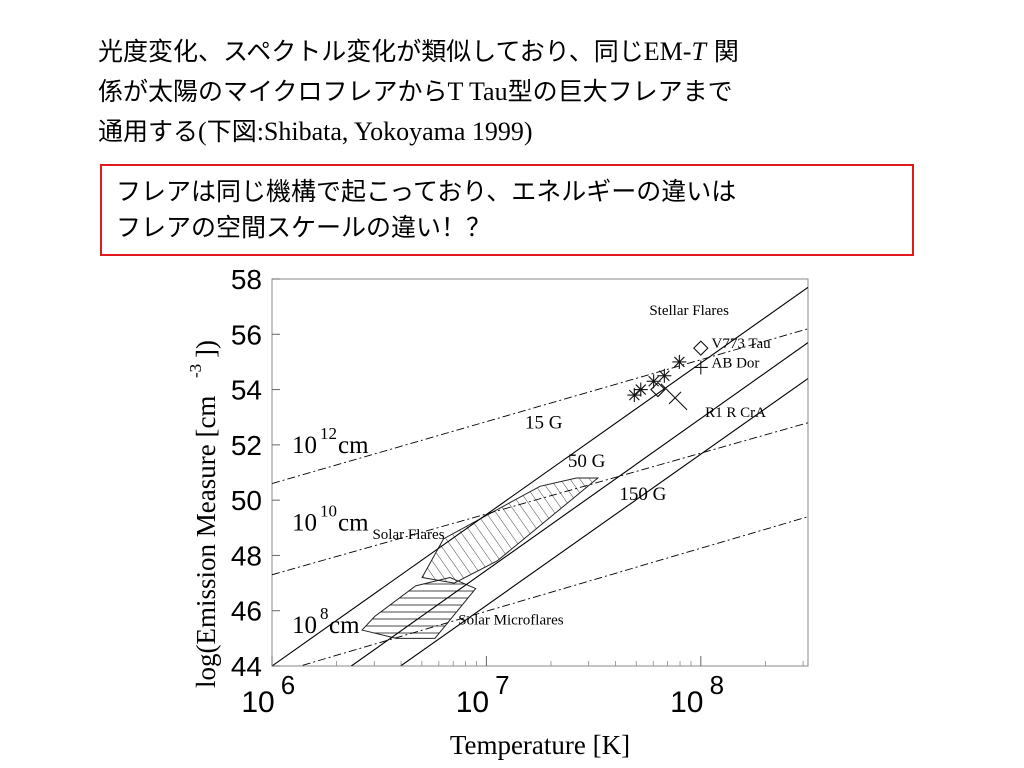  I want to click on title-citation: :Shibata, Yokoyama 1999), so click(394, 131).